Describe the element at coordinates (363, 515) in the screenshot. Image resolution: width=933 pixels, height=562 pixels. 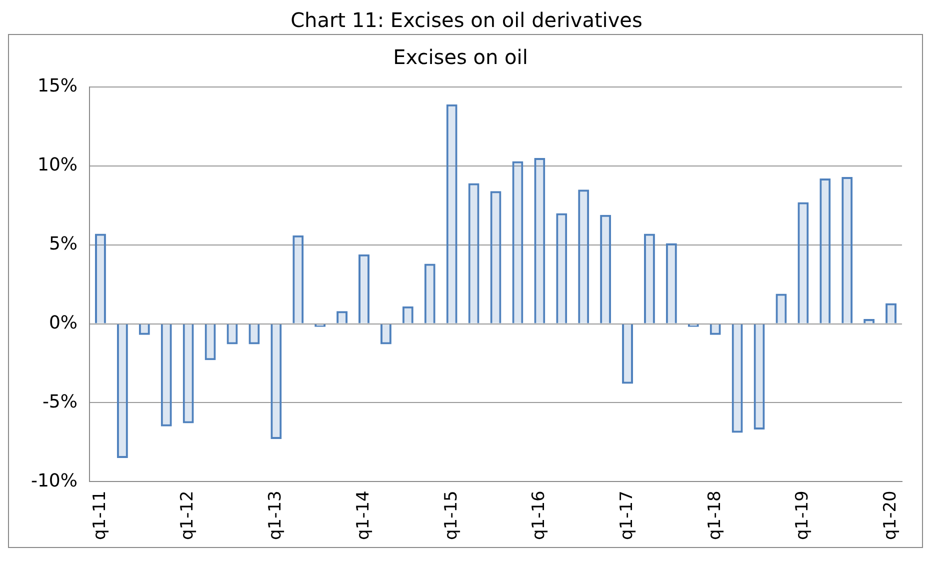
I see `x-tick-label: q1-14` at that location.